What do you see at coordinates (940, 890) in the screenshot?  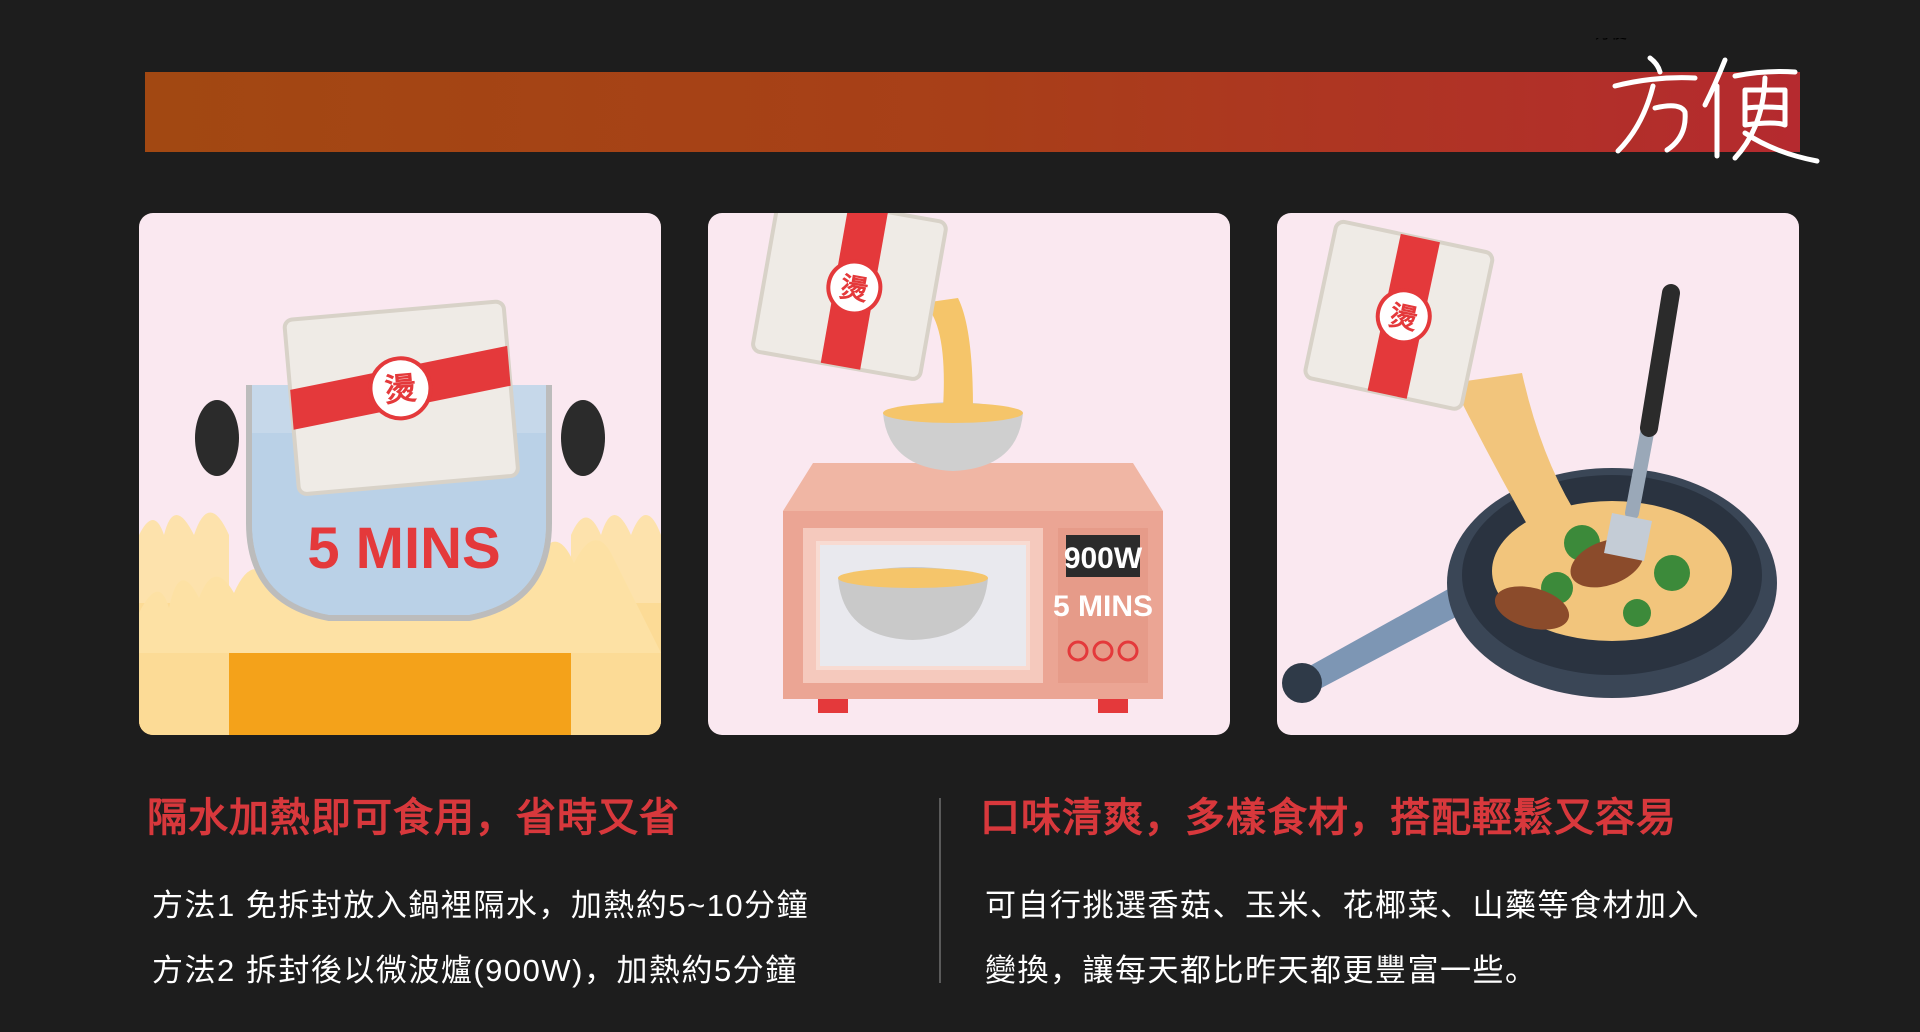 I see `section-divider` at bounding box center [940, 890].